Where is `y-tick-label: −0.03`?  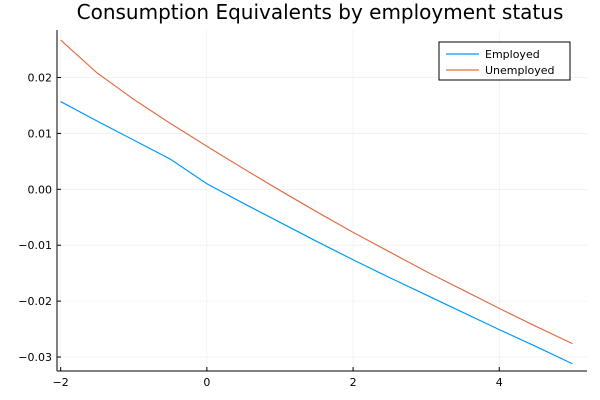 y-tick-label: −0.03 is located at coordinates (35, 357).